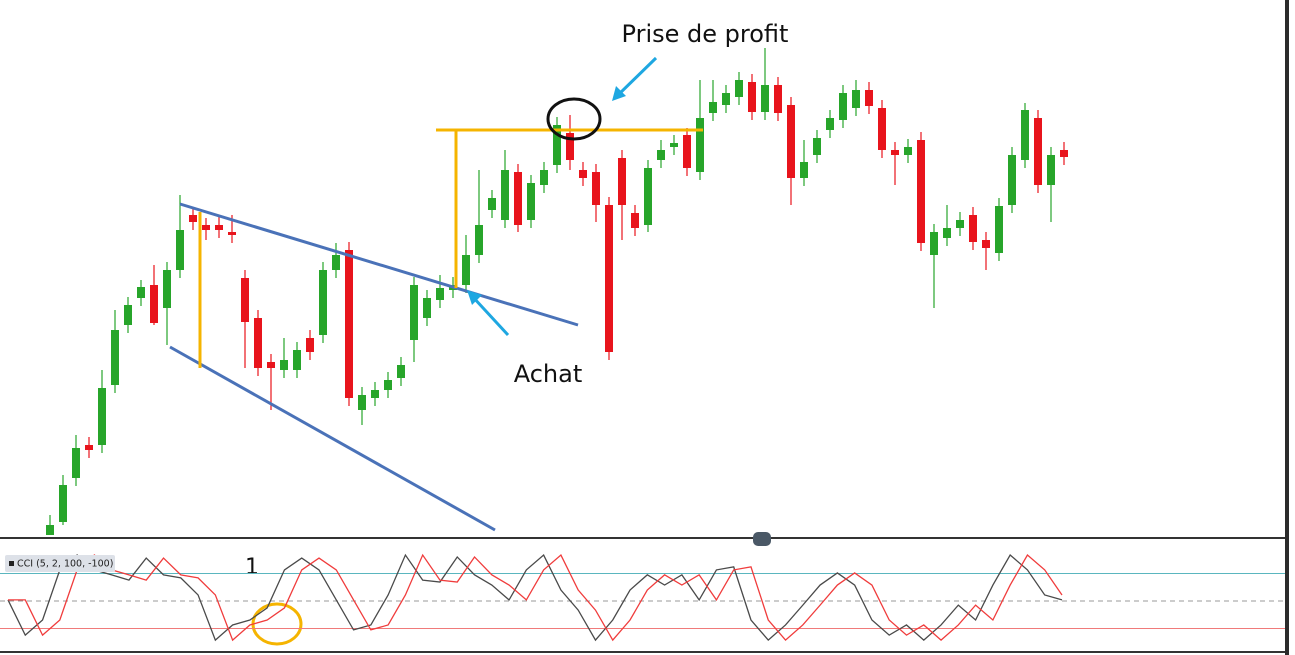 The height and width of the screenshot is (655, 1295). What do you see at coordinates (1287, 327) in the screenshot?
I see `scrollbar` at bounding box center [1287, 327].